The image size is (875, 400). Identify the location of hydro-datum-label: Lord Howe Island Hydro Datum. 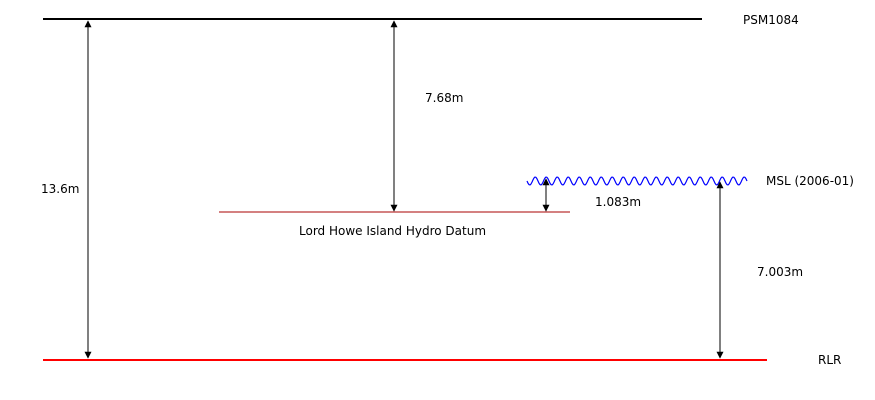
(392, 231).